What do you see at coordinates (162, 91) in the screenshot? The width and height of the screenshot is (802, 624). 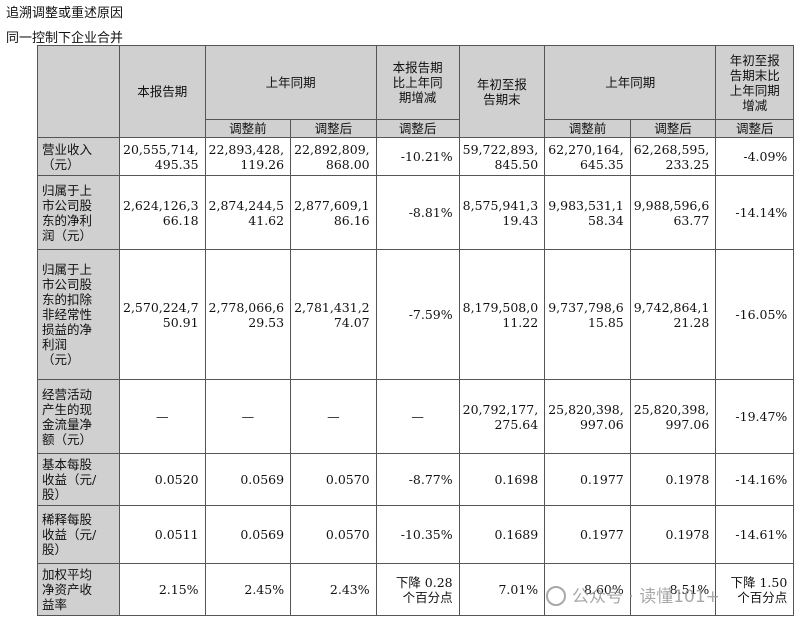 I see `header-current-period: 本报告期` at bounding box center [162, 91].